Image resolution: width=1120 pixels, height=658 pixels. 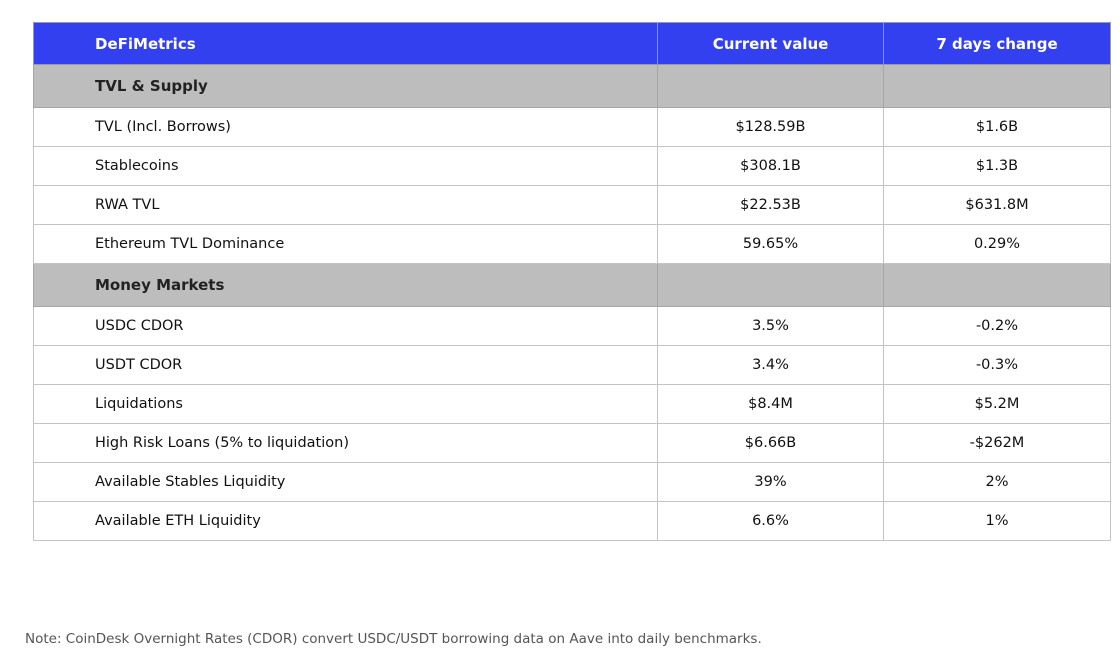 I want to click on table-row: RWA TVL $22.53B $631.8M, so click(x=572, y=205).